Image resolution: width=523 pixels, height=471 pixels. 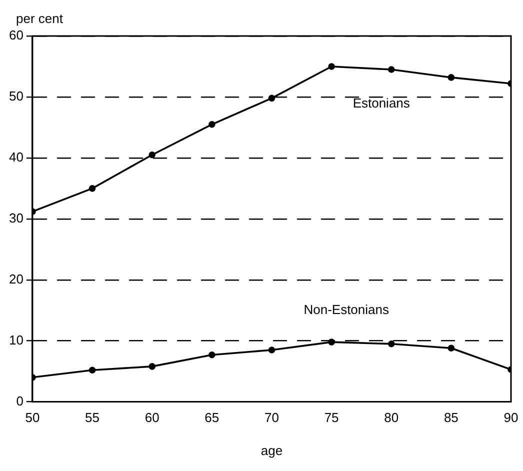 What do you see at coordinates (391, 418) in the screenshot?
I see `x-tick-label: 80` at bounding box center [391, 418].